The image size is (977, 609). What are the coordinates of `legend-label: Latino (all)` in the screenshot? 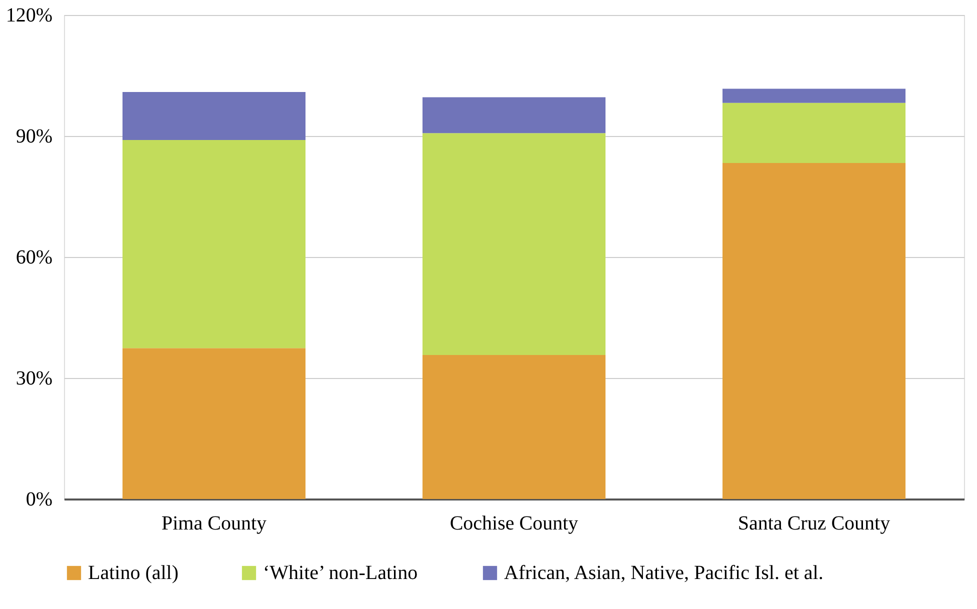 It's located at (133, 573).